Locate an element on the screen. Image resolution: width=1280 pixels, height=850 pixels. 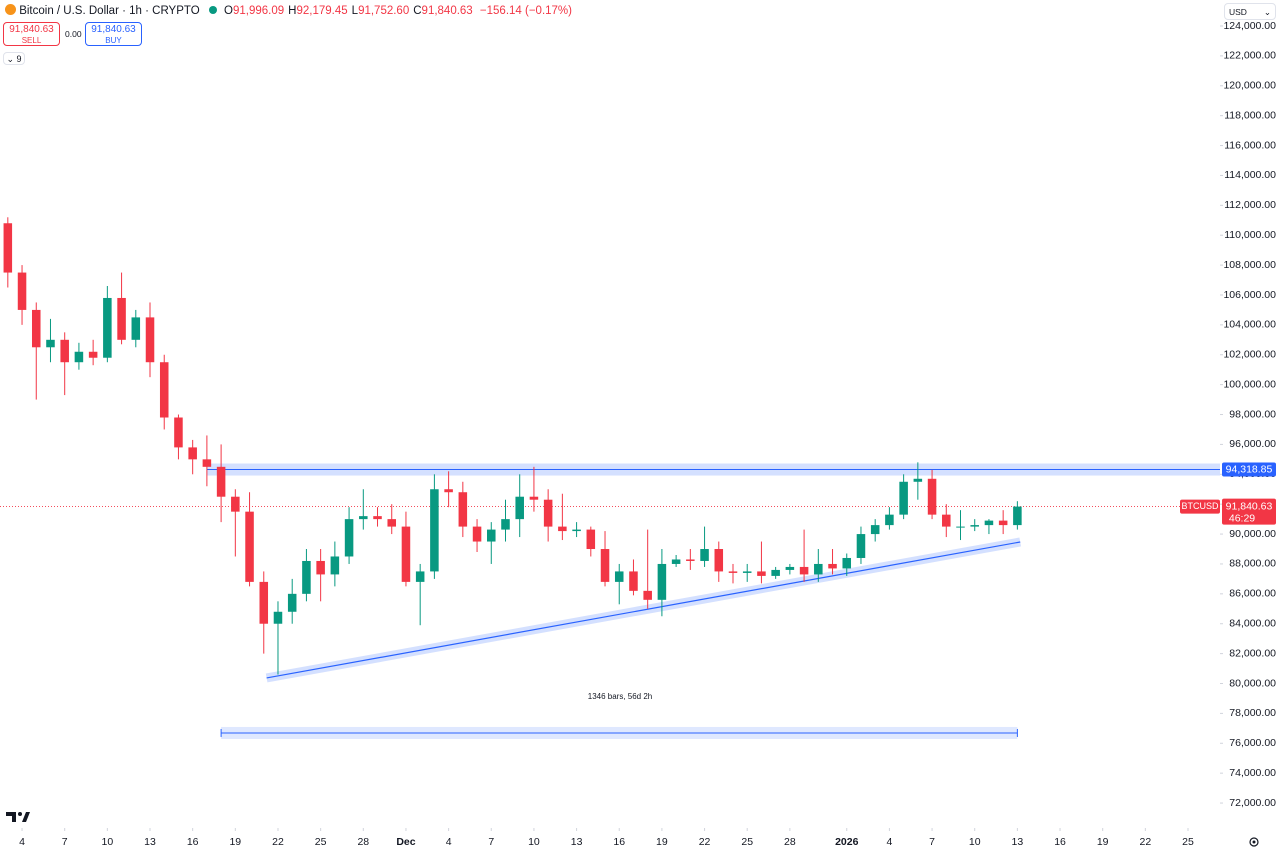
buy-button: 91,840.63 BUY is located at coordinates (113, 34).